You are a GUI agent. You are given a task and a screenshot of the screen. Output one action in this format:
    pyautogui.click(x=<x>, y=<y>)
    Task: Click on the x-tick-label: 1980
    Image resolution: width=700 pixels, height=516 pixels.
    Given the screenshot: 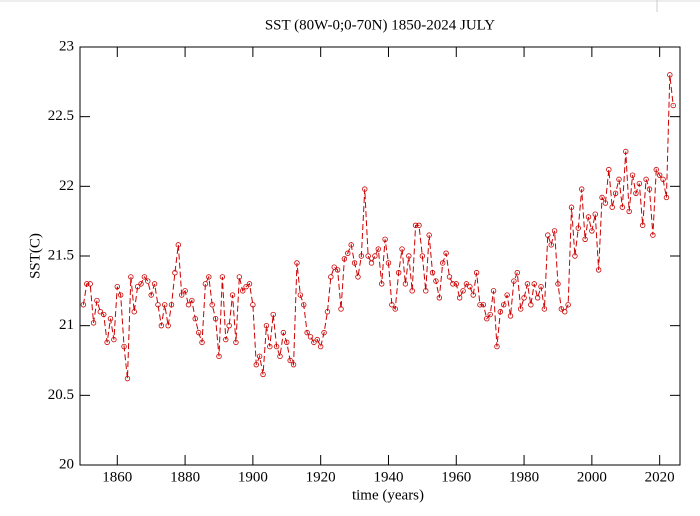 What is the action you would take?
    pyautogui.click(x=524, y=477)
    